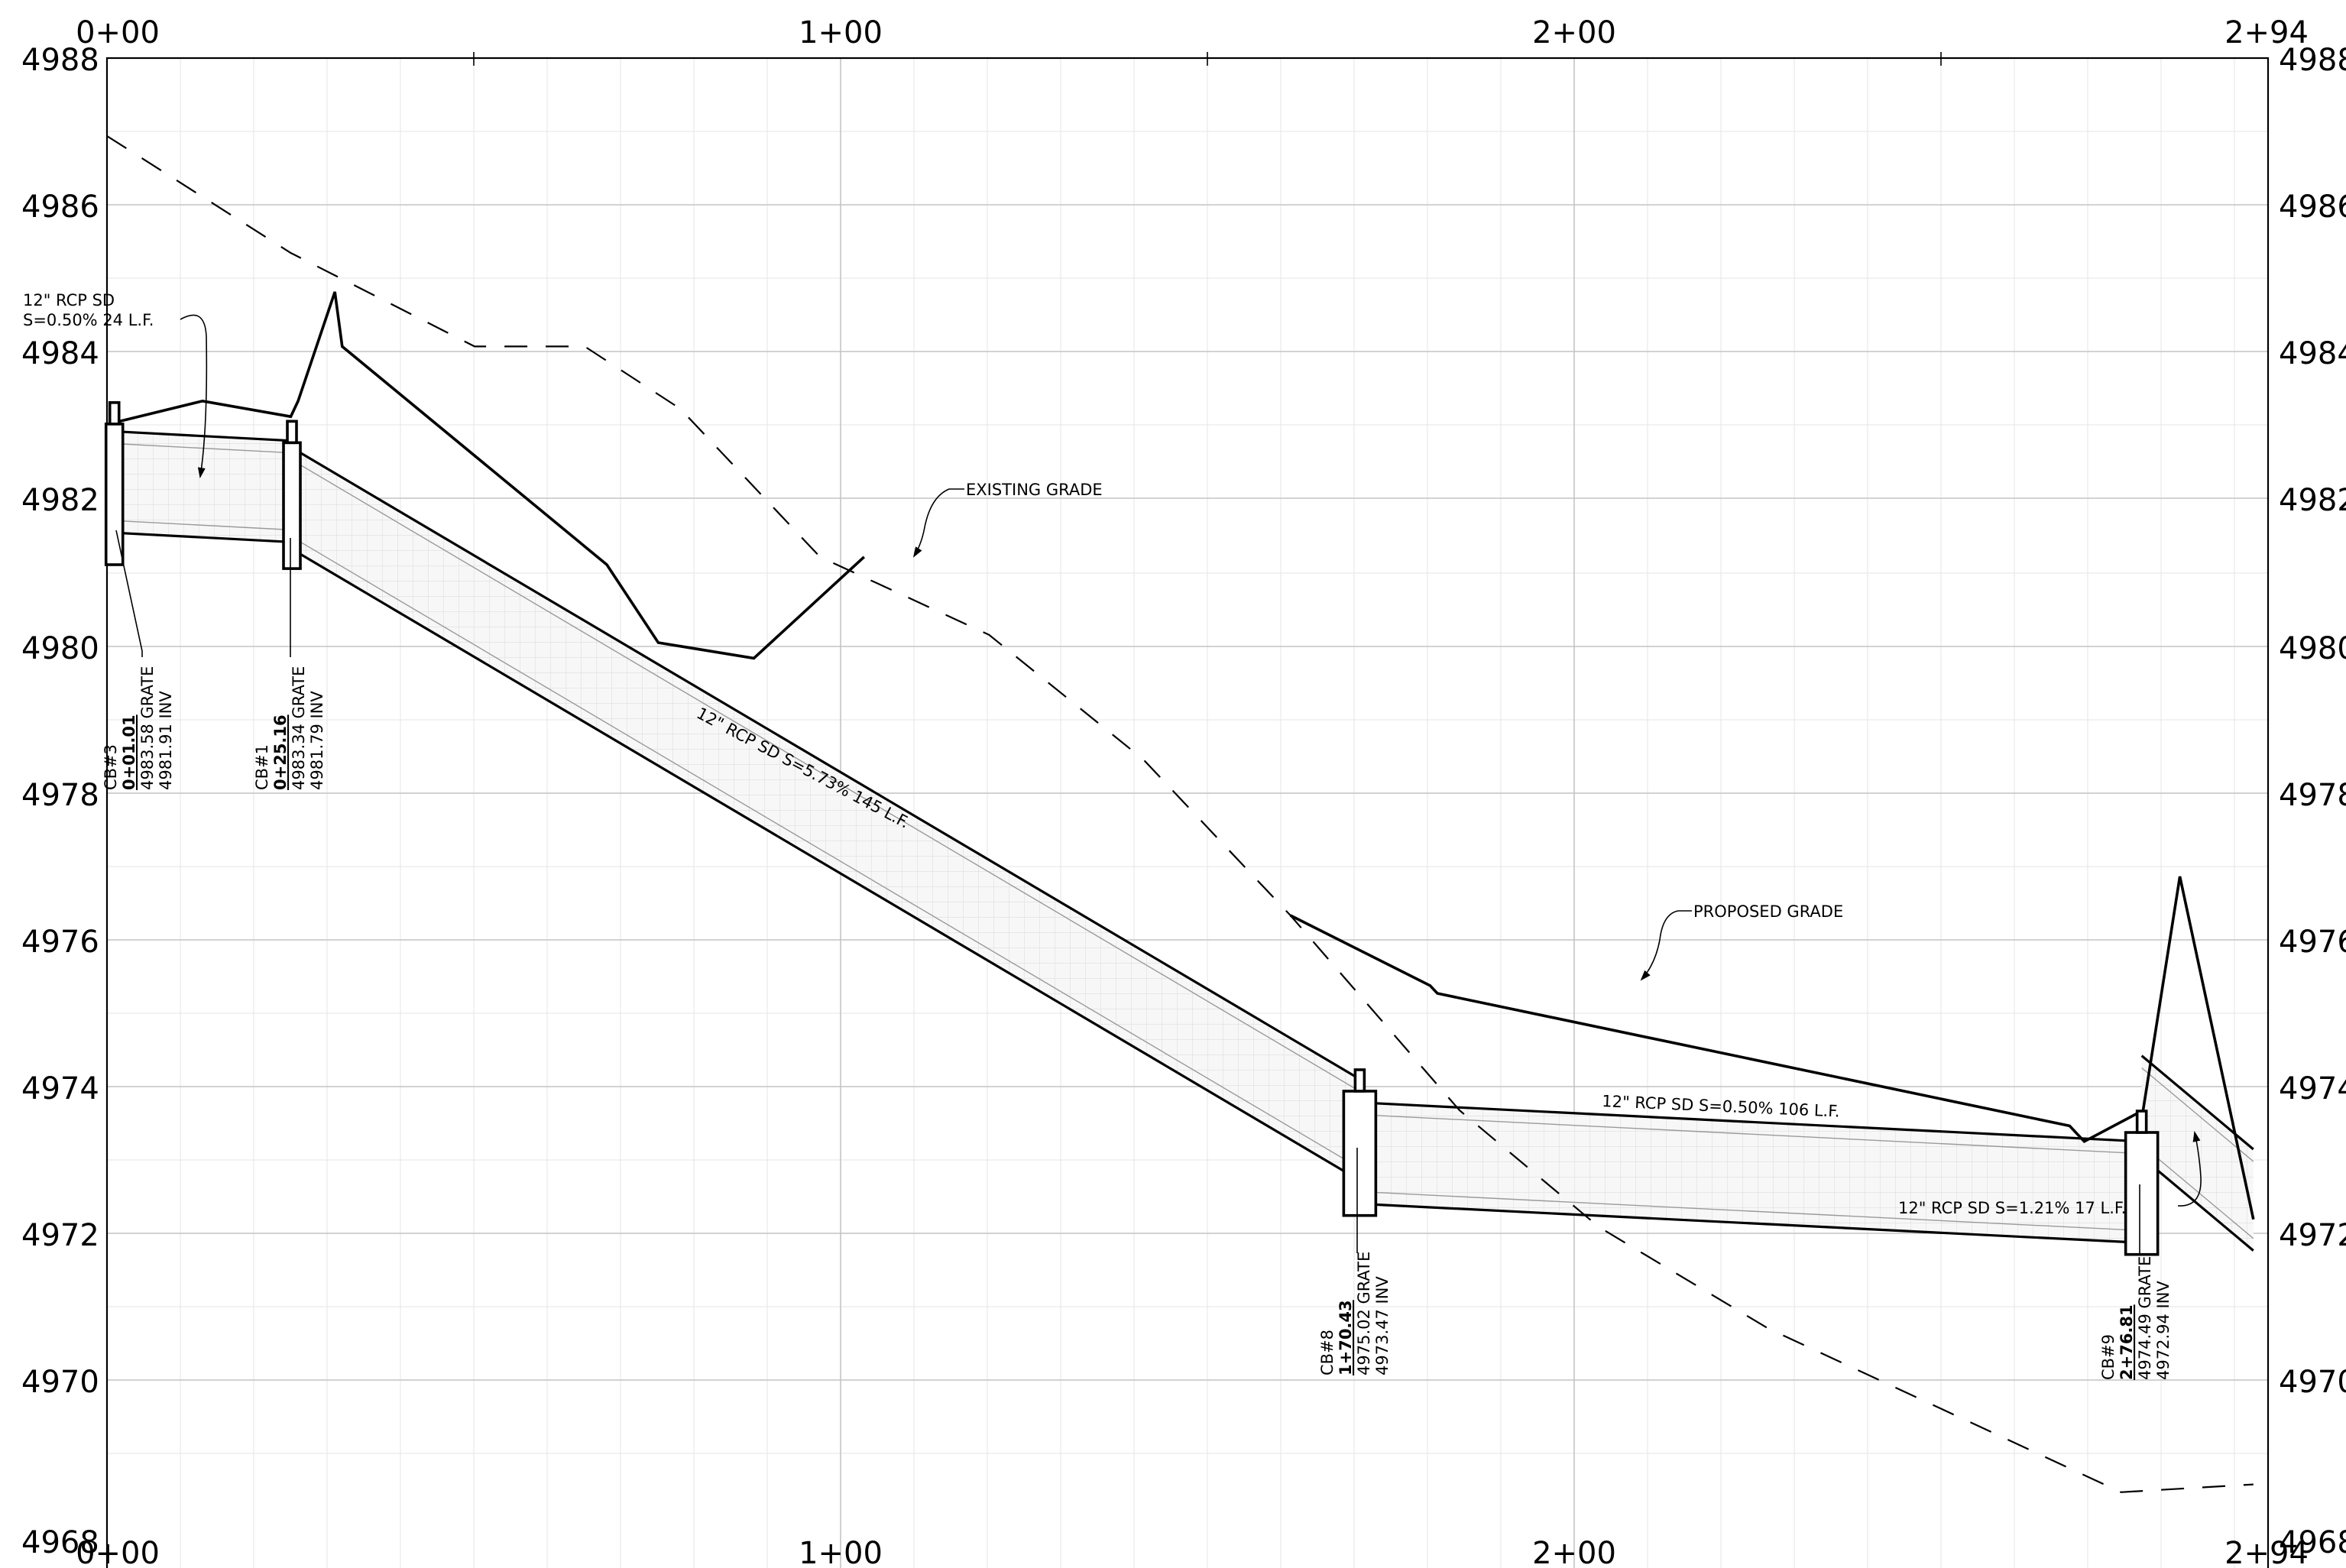  I want to click on pipe-label-4-leader, so click(2189, 1169).